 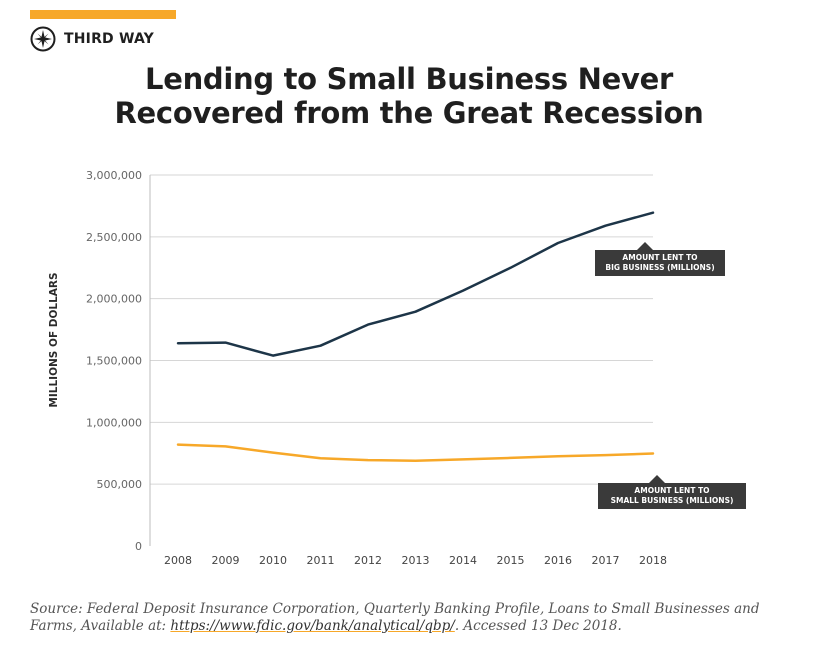 I want to click on brand-logo: THIRD WAY, so click(x=92, y=39).